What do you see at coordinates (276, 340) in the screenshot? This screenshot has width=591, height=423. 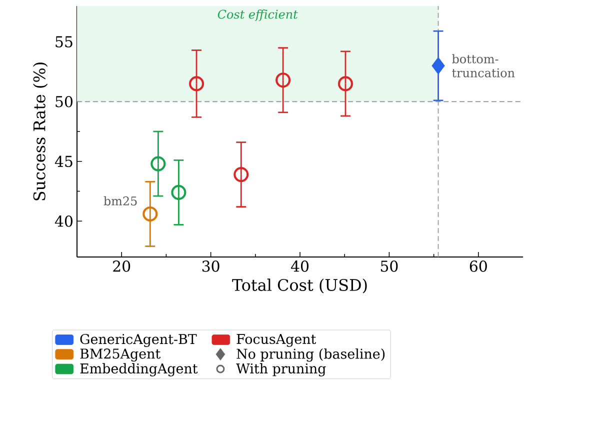 I see `legend-label: FocusAgent` at bounding box center [276, 340].